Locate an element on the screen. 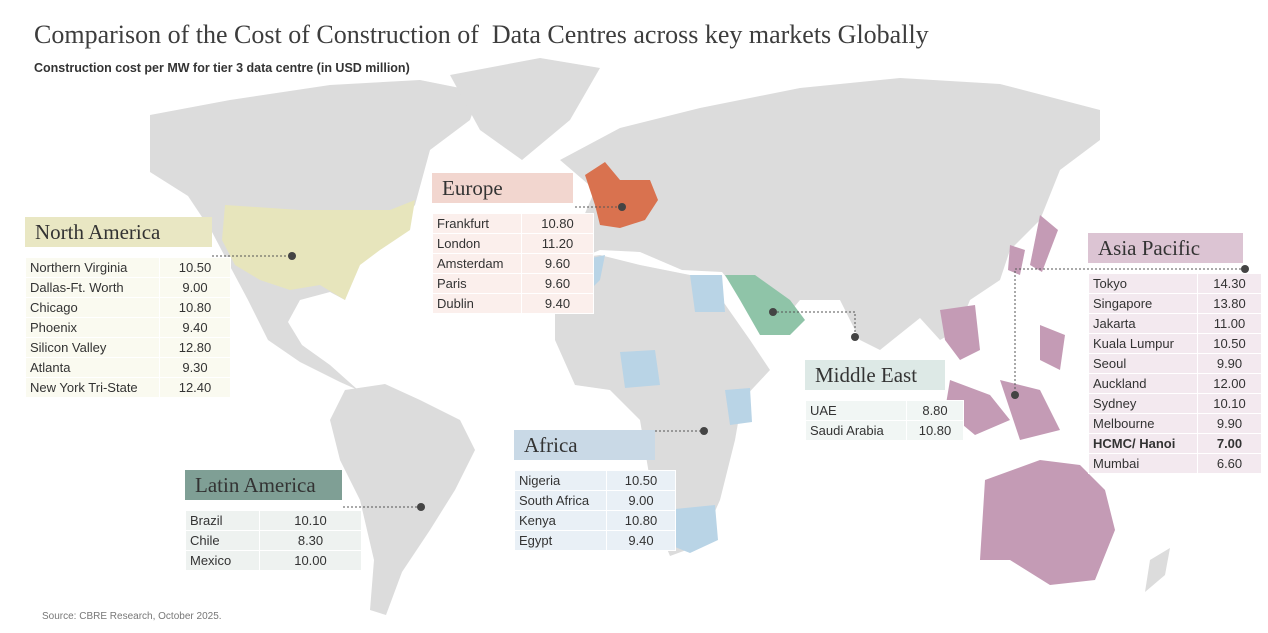  market-name: Paris is located at coordinates (477, 283).